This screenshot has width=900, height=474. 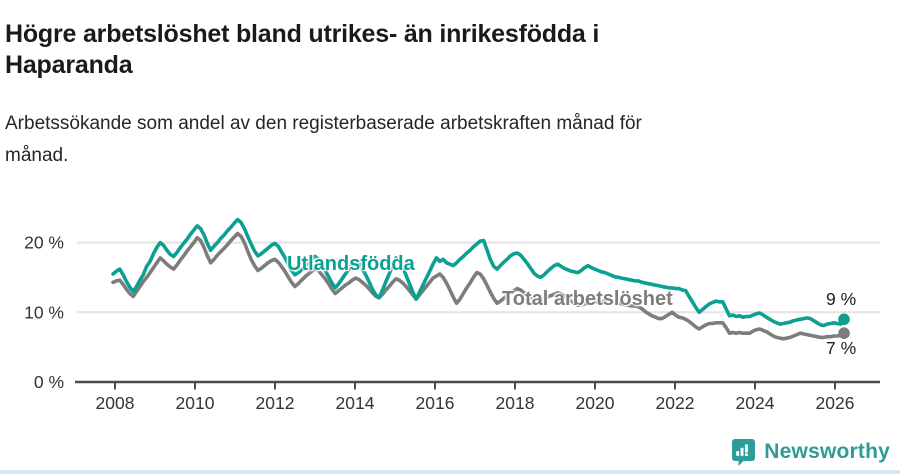 What do you see at coordinates (744, 452) in the screenshot?
I see `newsworthy-bubble-chart-icon` at bounding box center [744, 452].